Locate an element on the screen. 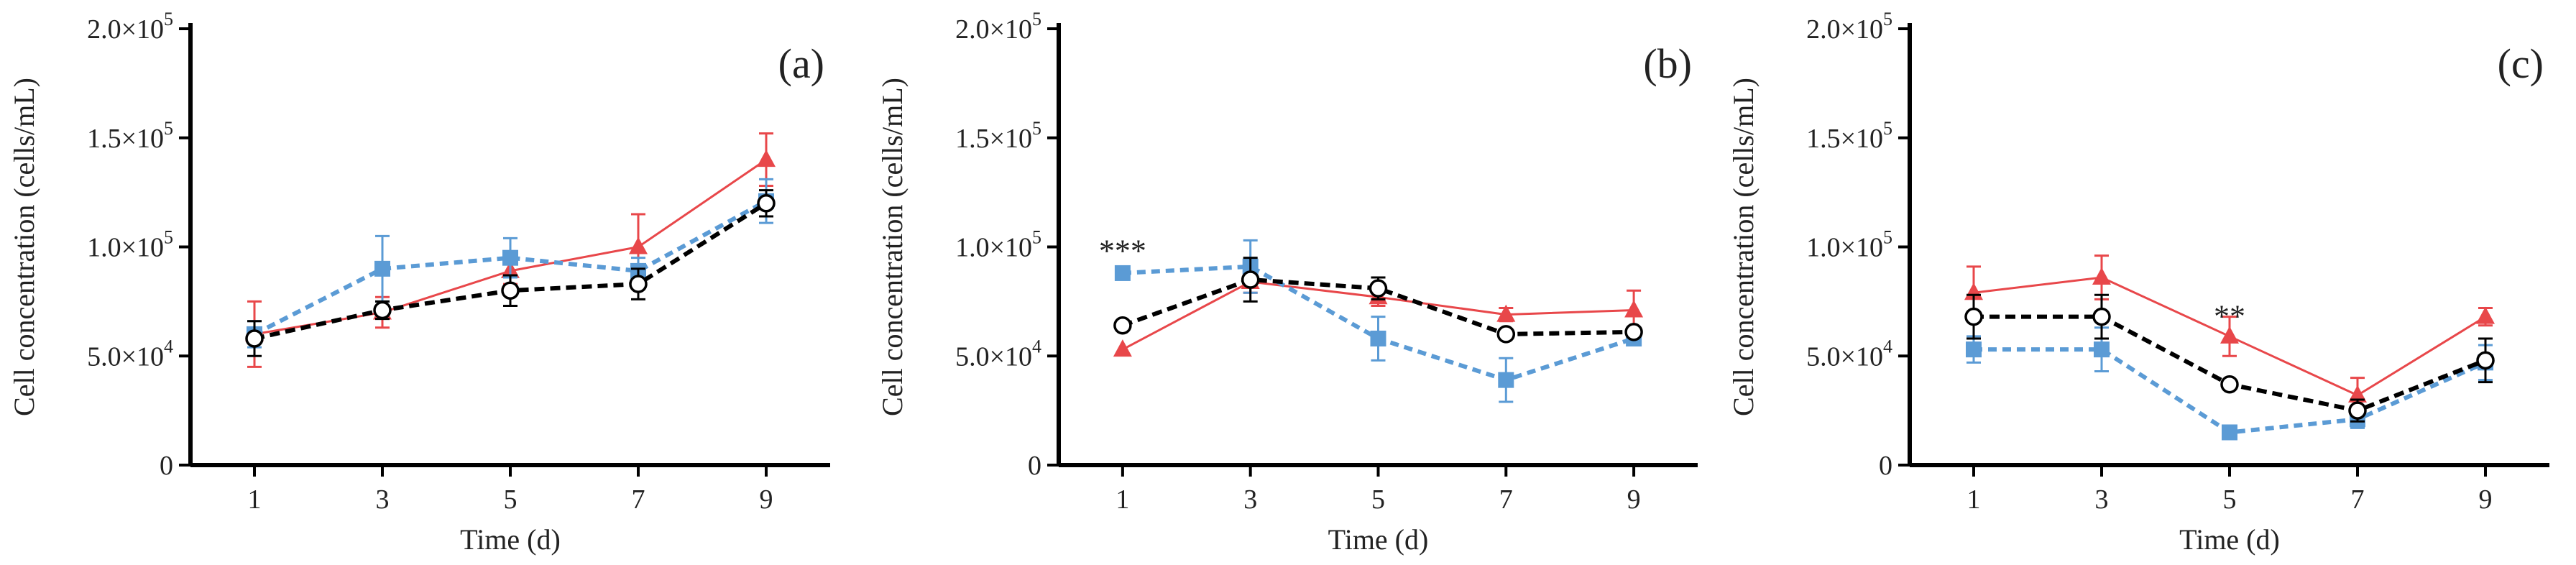  panel-label: (b) is located at coordinates (1667, 63).